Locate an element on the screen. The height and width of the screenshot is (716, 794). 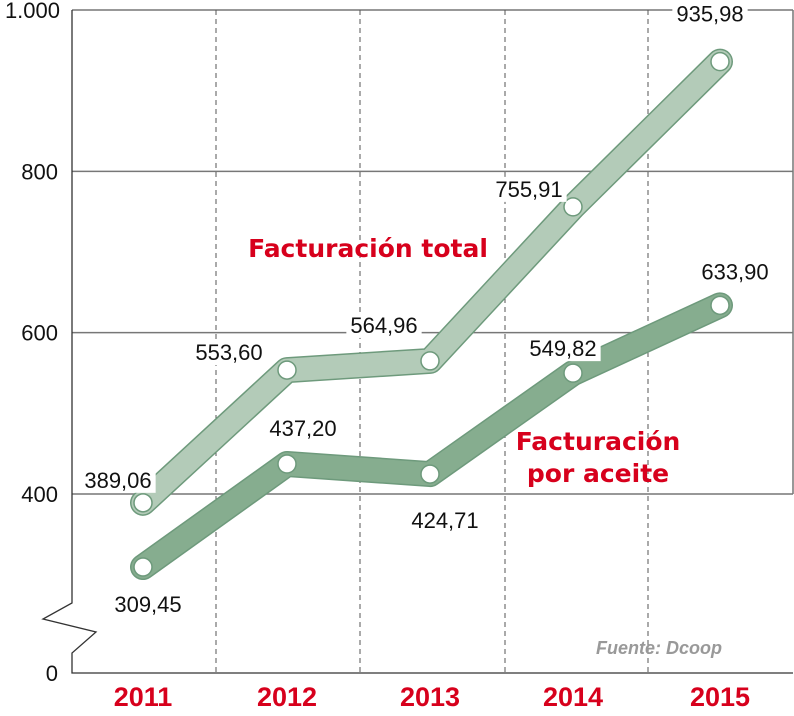
series-label-aceite-line1: Facturación is located at coordinates (598, 441).